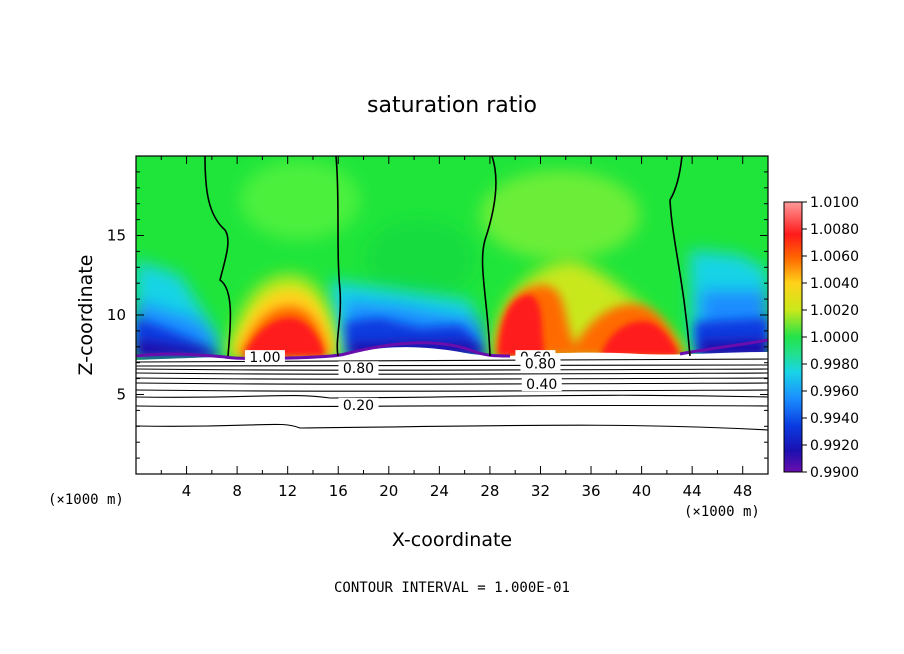  I want to click on contour-1-00-c, so click(489, 256).